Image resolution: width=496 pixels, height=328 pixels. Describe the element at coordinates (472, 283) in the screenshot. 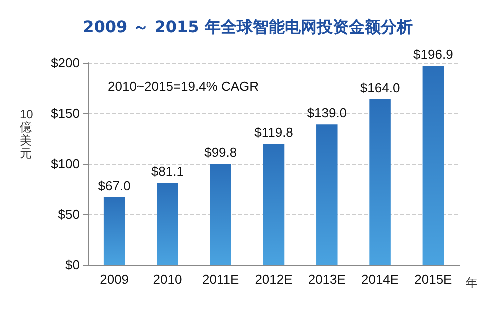

I see `x-axis-title: 年` at that location.